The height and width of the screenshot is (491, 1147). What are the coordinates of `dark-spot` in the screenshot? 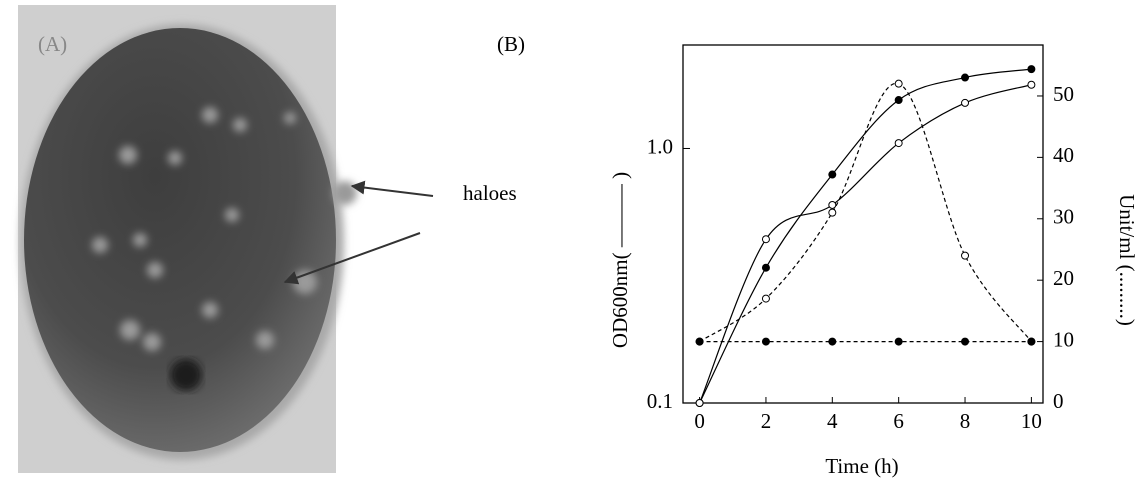 It's located at (186, 375).